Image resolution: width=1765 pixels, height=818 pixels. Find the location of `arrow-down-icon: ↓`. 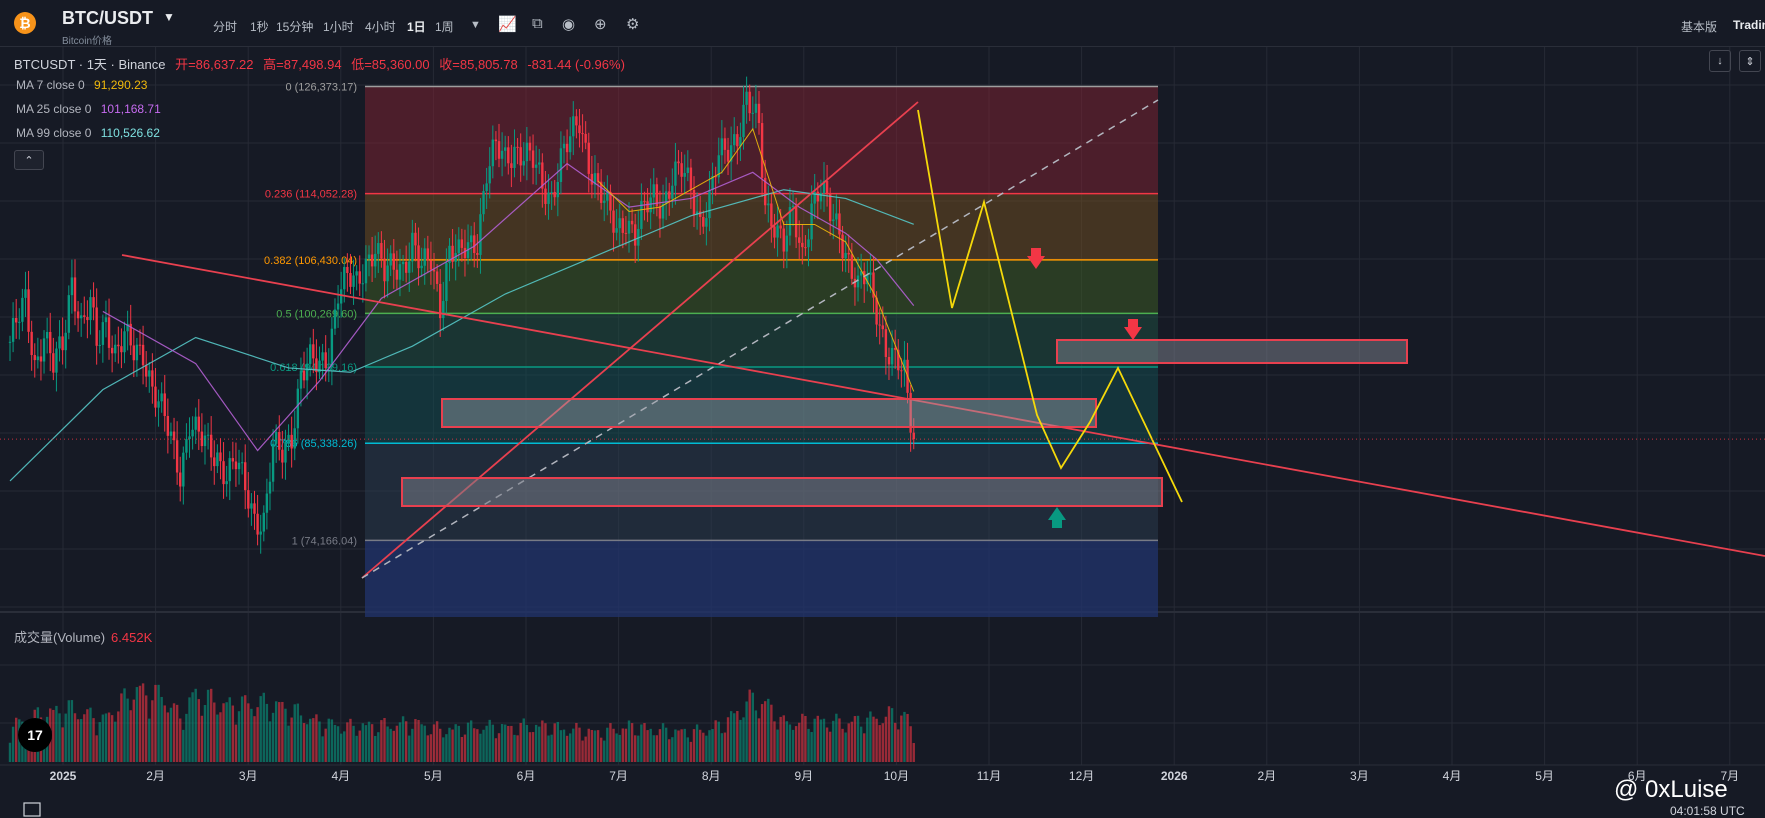

arrow-down-icon: ↓ is located at coordinates (1720, 61).